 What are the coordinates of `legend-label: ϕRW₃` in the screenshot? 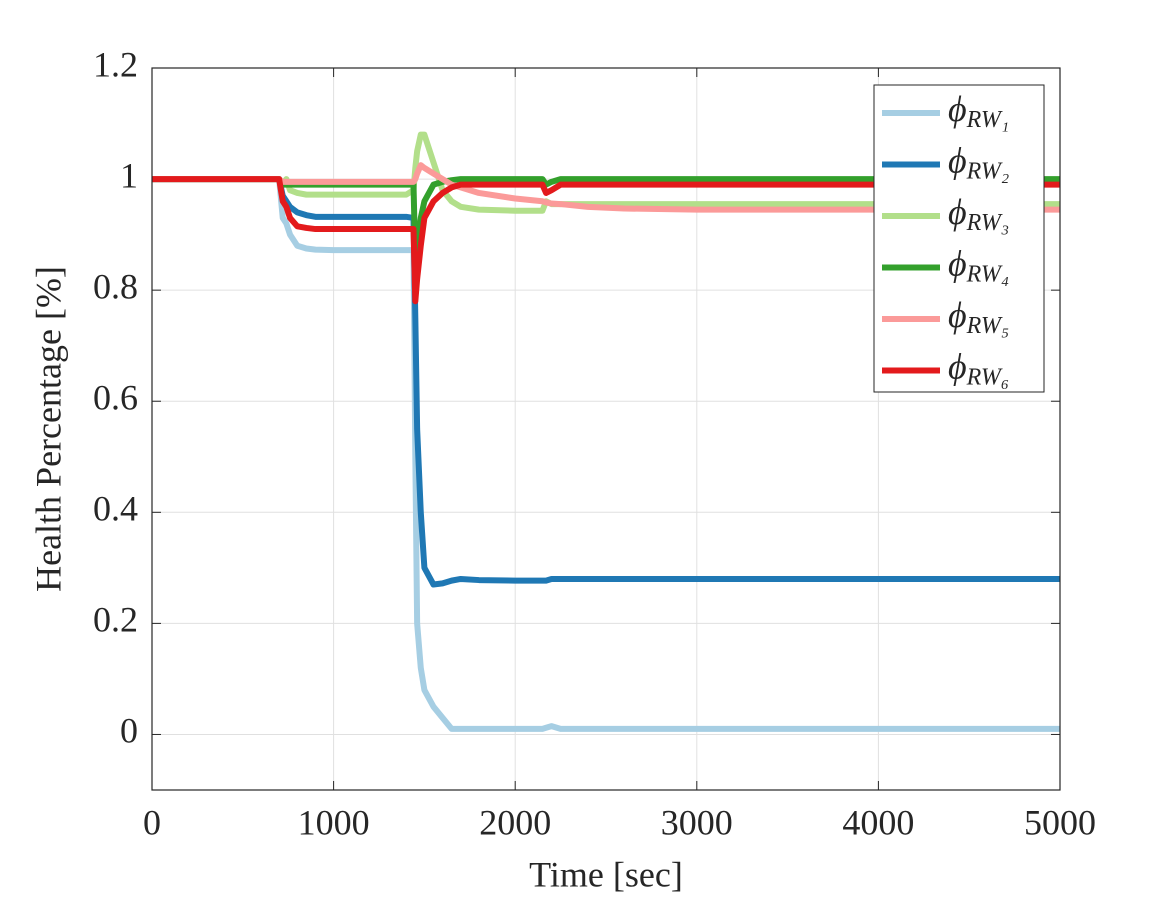 It's located at (978, 213).